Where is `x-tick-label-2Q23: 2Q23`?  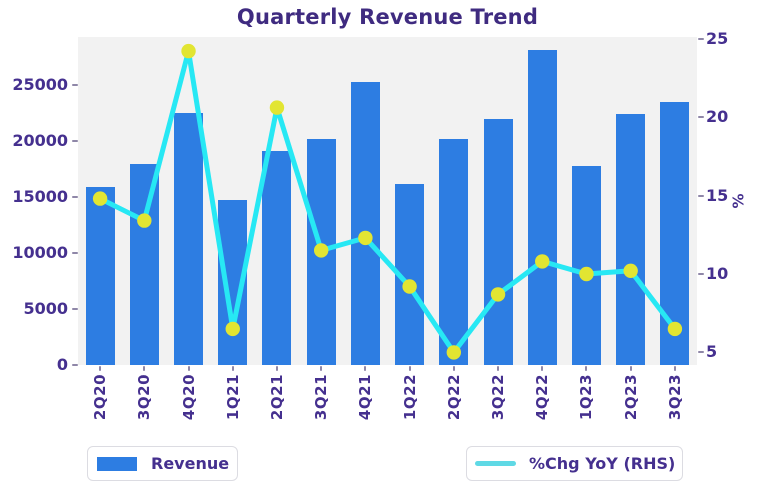
x-tick-label-2Q23: 2Q23 is located at coordinates (630, 397).